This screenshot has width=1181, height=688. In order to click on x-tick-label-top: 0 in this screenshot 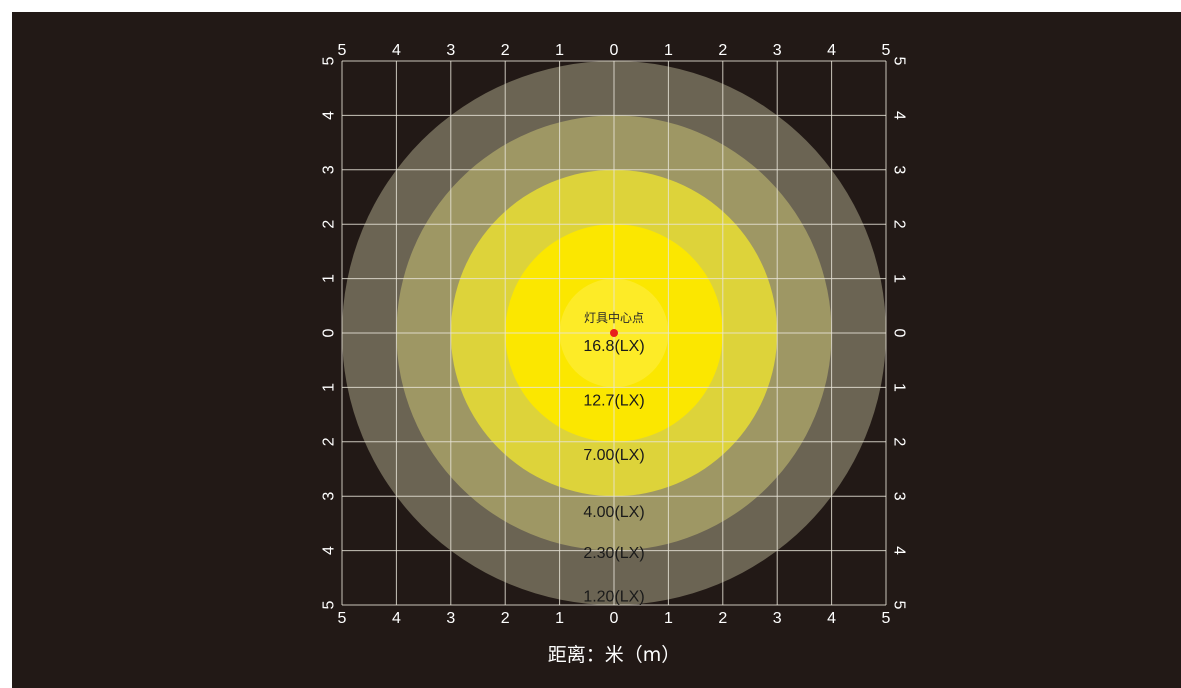, I will do `click(614, 50)`.